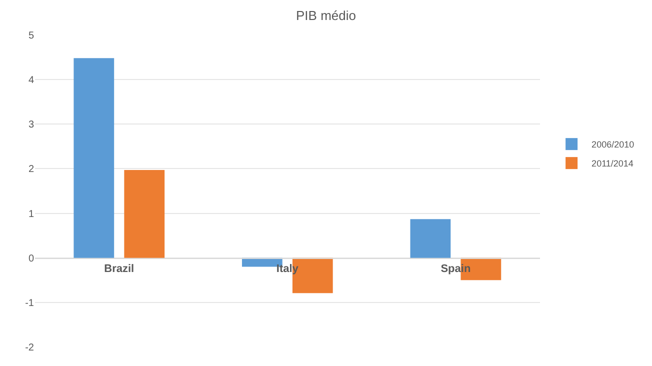 The height and width of the screenshot is (366, 652). What do you see at coordinates (29, 348) in the screenshot?
I see `y-tick-label: -2` at bounding box center [29, 348].